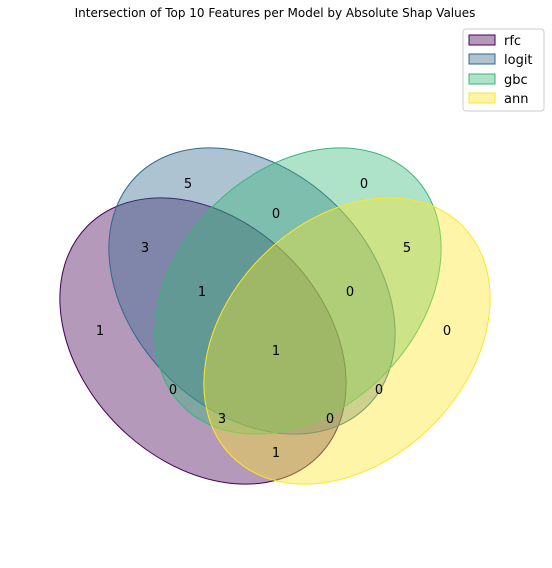  I want to click on region-count-gbc-ann: 5, so click(407, 248).